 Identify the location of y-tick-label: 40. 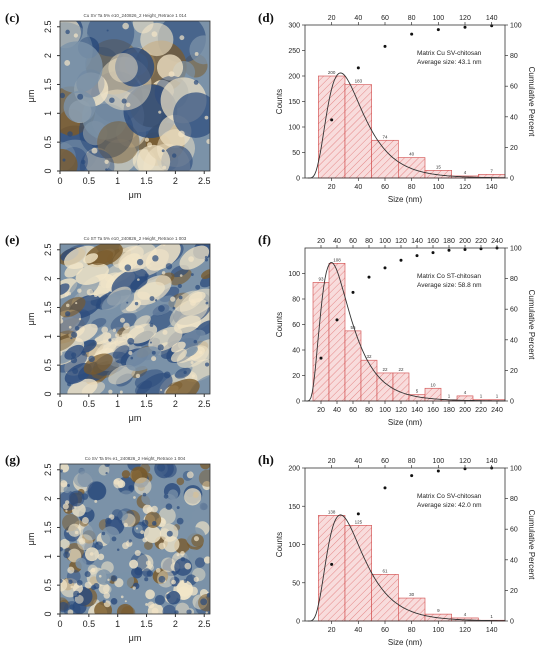
(296, 351).